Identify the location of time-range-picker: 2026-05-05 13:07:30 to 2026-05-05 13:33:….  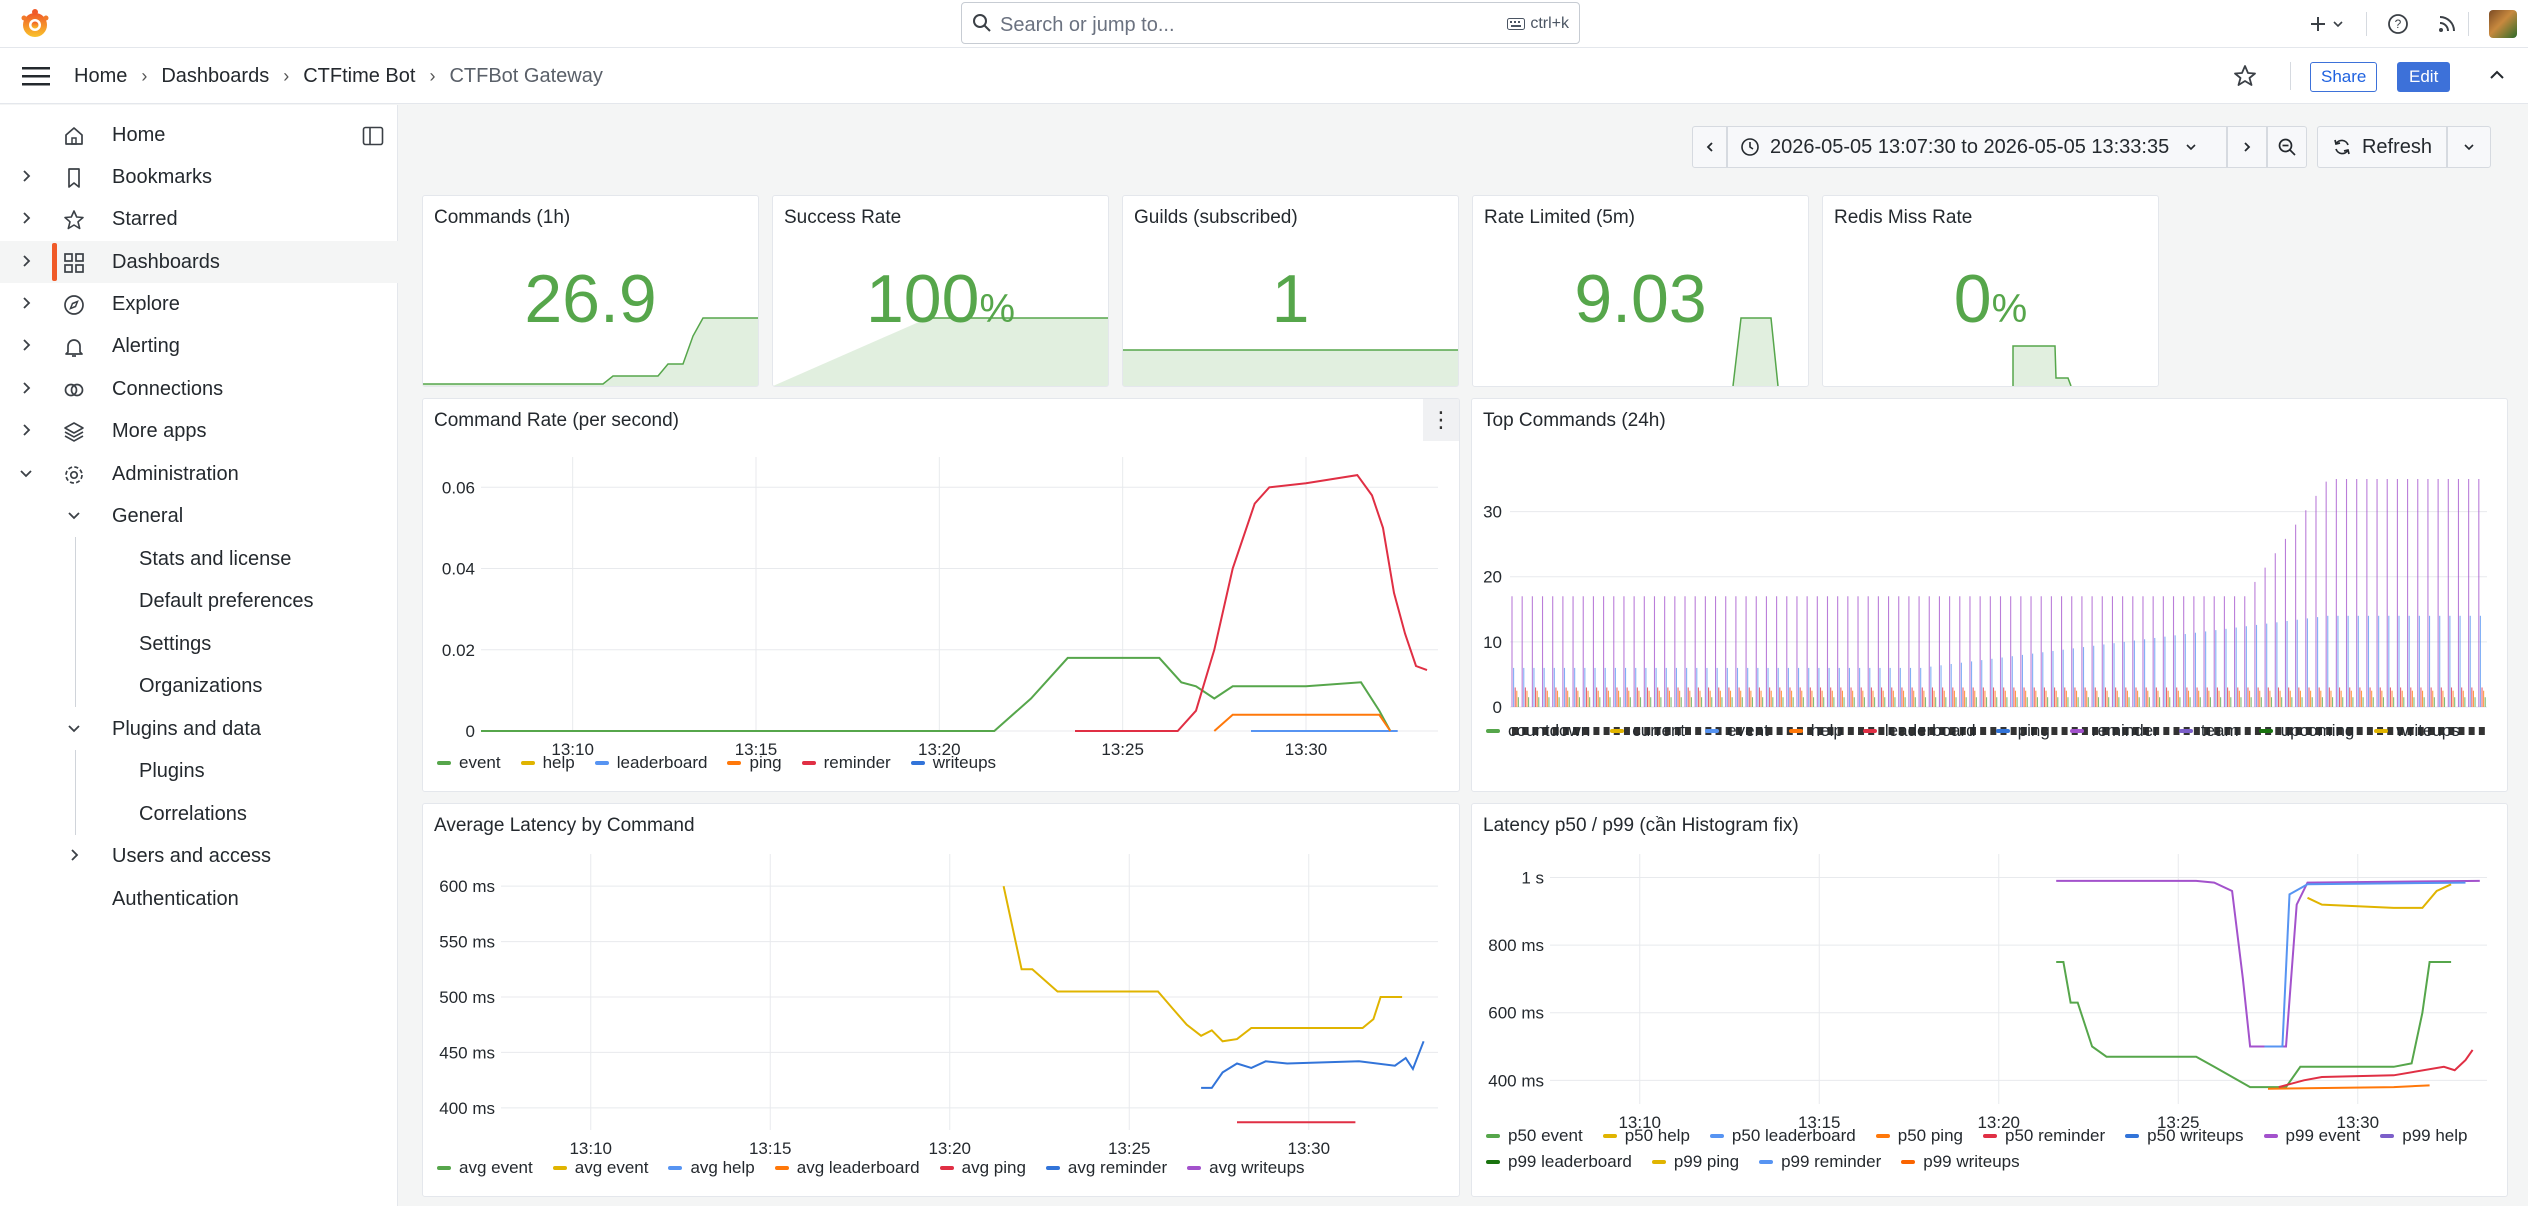
(1977, 147).